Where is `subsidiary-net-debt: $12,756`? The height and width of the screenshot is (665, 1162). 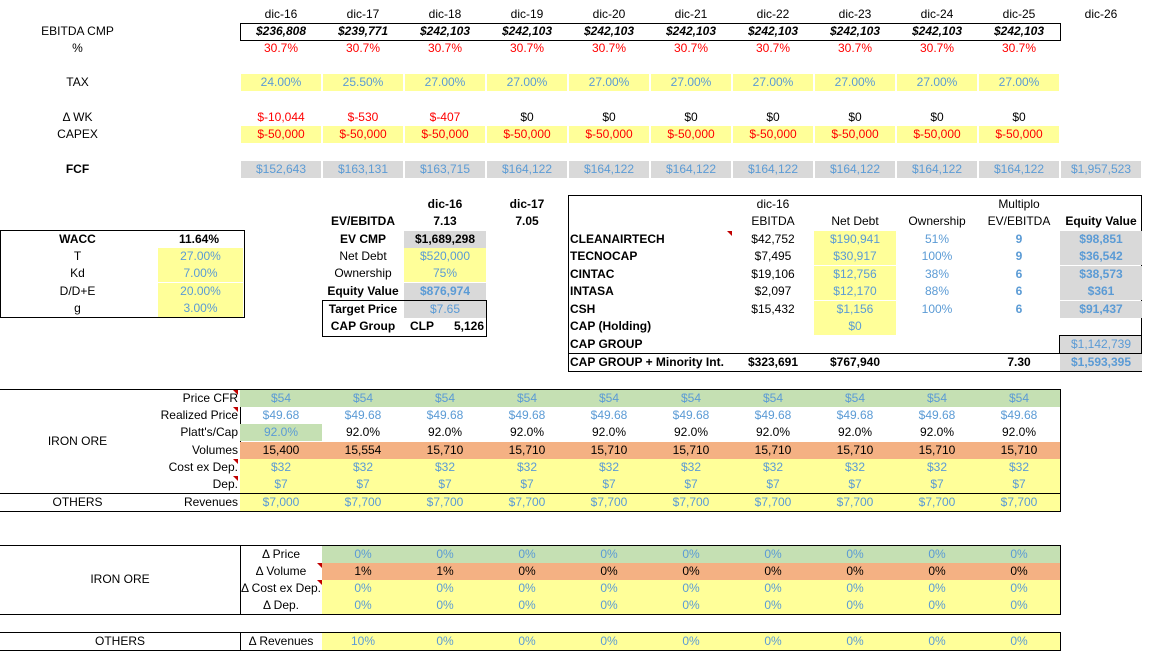
subsidiary-net-debt: $12,756 is located at coordinates (855, 274).